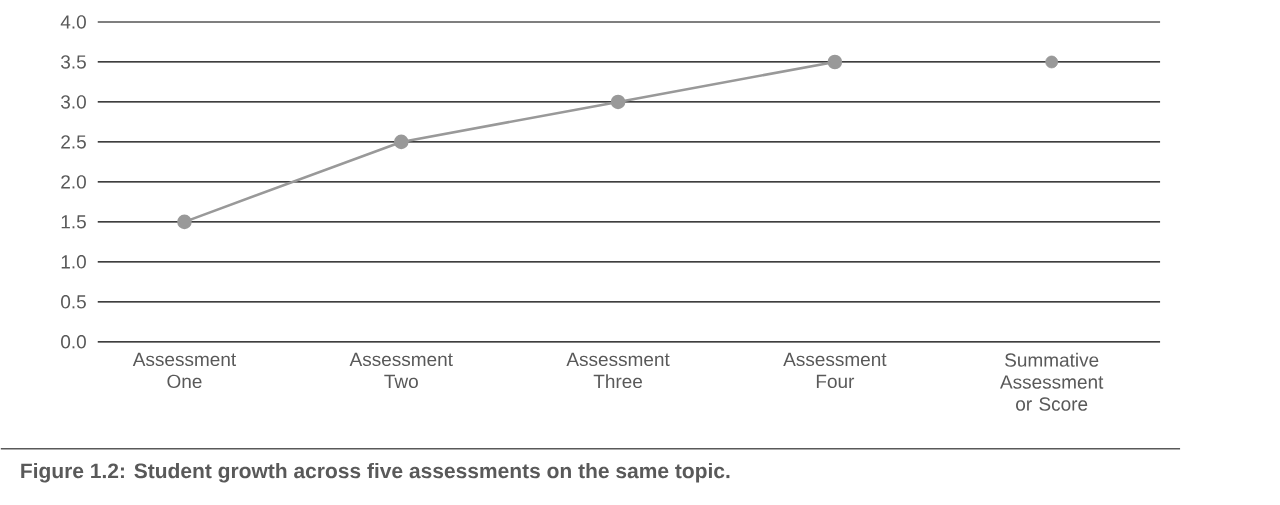  I want to click on y-tick-label: 2.0, so click(73, 182).